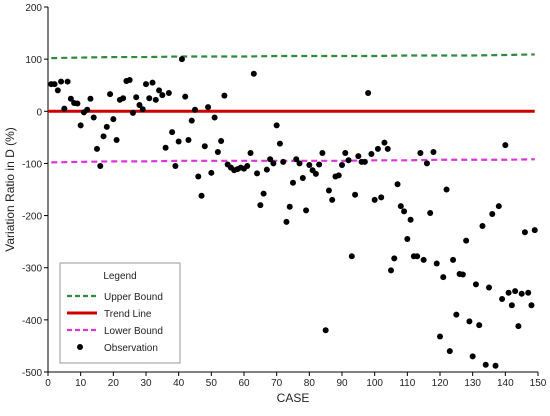 The height and width of the screenshot is (416, 550). Describe the element at coordinates (35, 191) in the screenshot. I see `y-axis-ticks: 200 100 0 -100 -200 -300 -400 -500` at that location.